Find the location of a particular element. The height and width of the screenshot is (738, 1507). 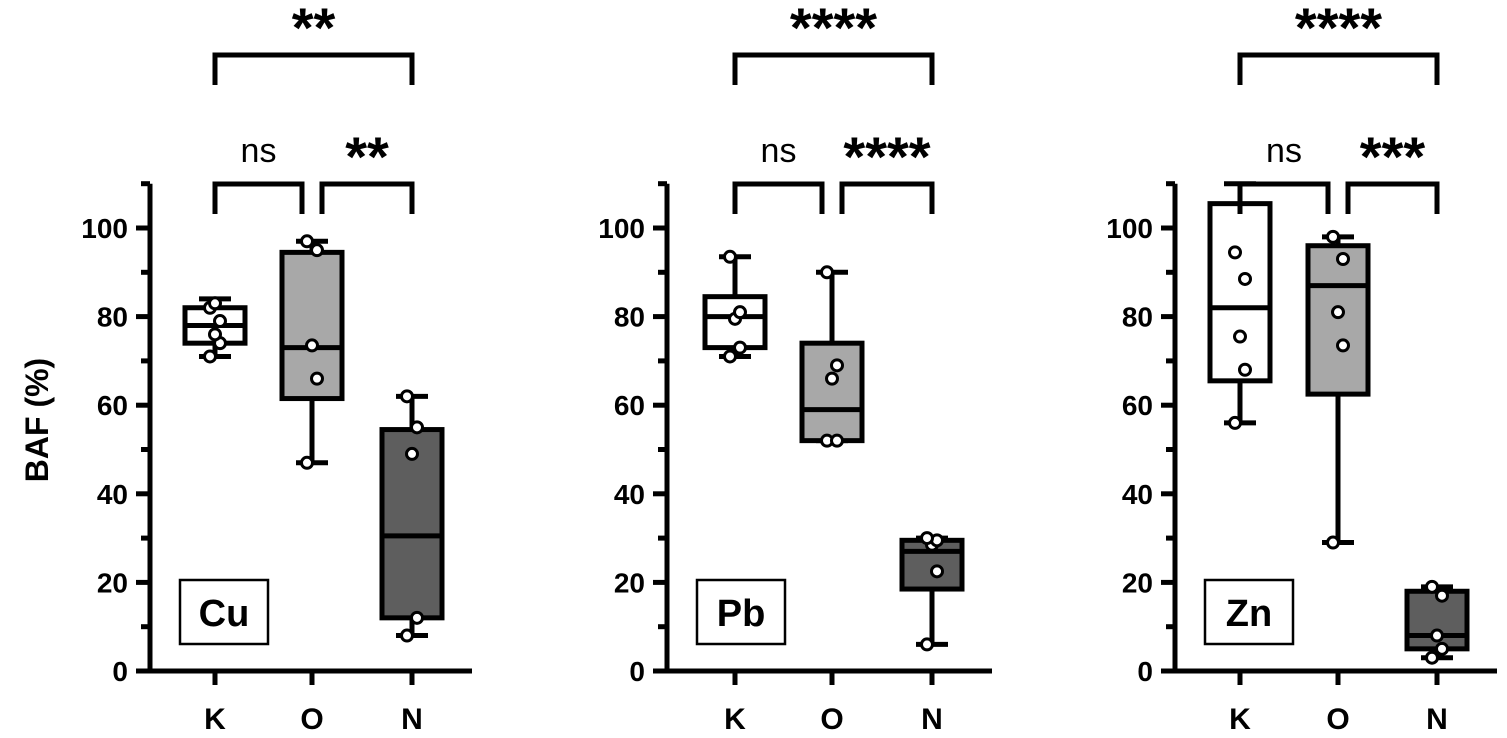

element-label-text: Cu is located at coordinates (224, 614).